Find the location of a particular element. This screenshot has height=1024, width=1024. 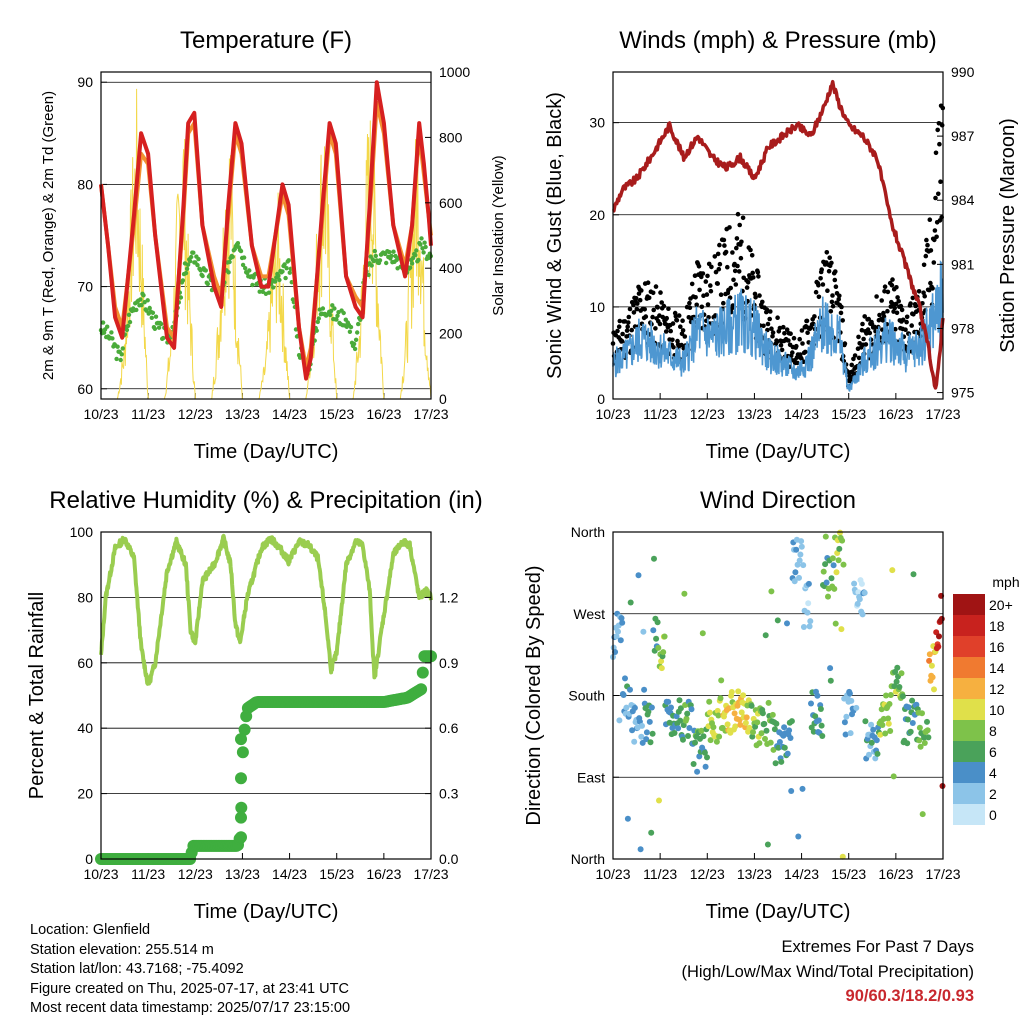

colorbar-title: mph is located at coordinates (1005, 582).